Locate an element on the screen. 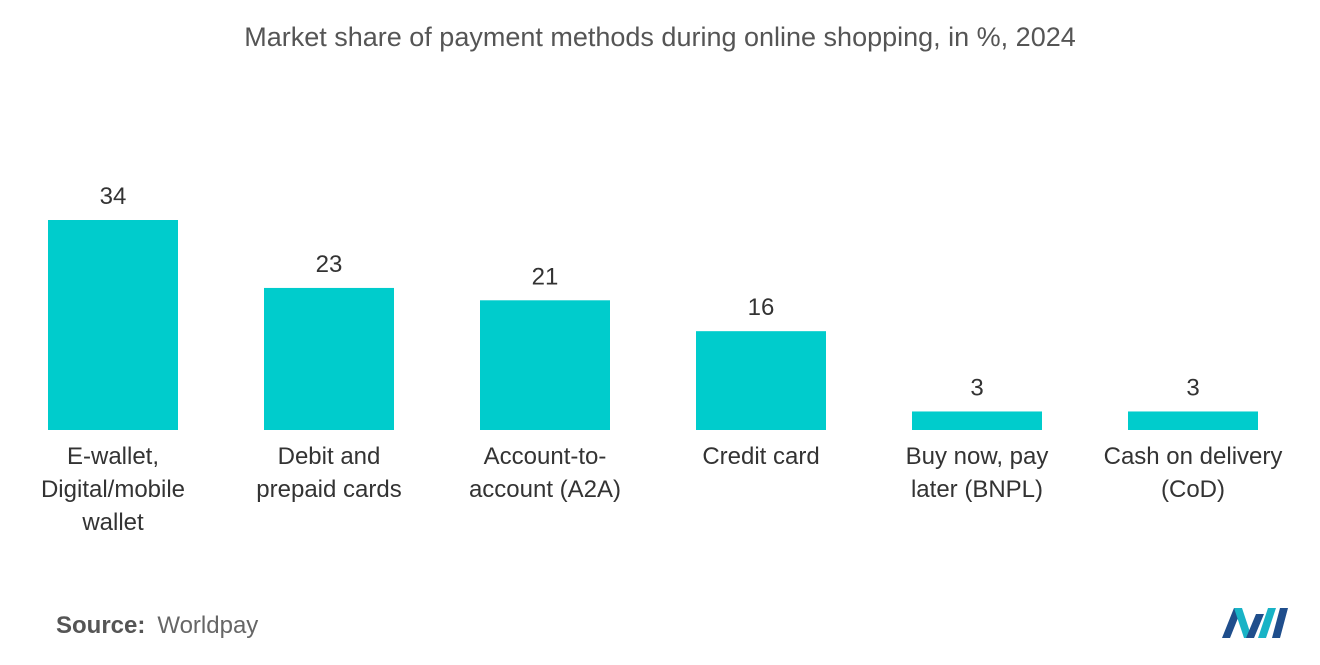 The width and height of the screenshot is (1320, 665). category-label: Credit card is located at coordinates (760, 456).